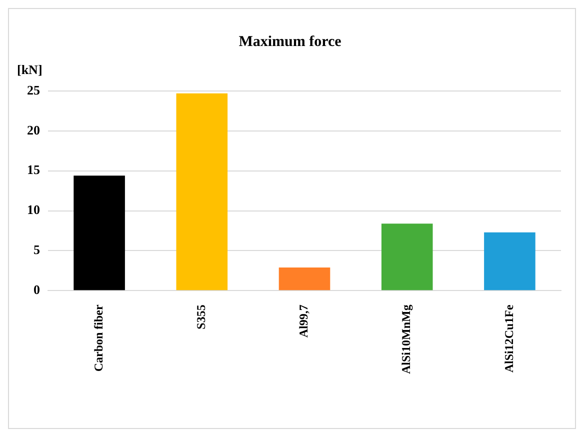 This screenshot has height=437, width=584. What do you see at coordinates (33, 210) in the screenshot?
I see `y-tick-label: 10` at bounding box center [33, 210].